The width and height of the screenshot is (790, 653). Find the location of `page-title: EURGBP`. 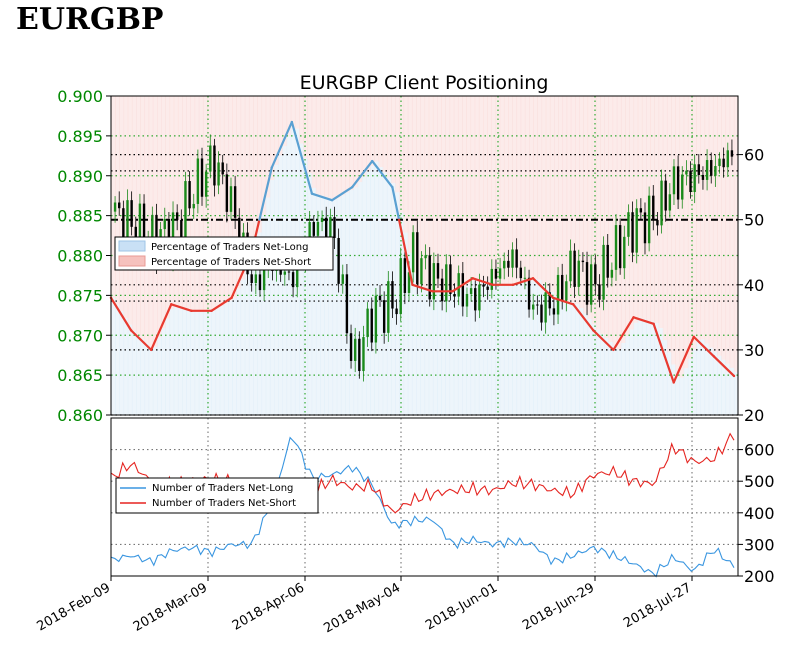

page-title: EURGBP is located at coordinates (90, 19).